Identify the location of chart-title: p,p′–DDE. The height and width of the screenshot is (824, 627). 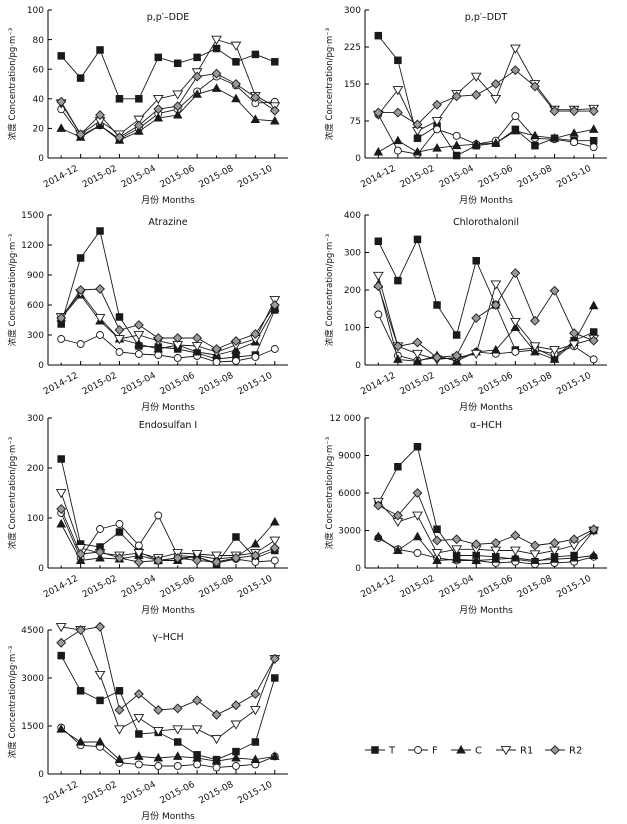
(168, 17).